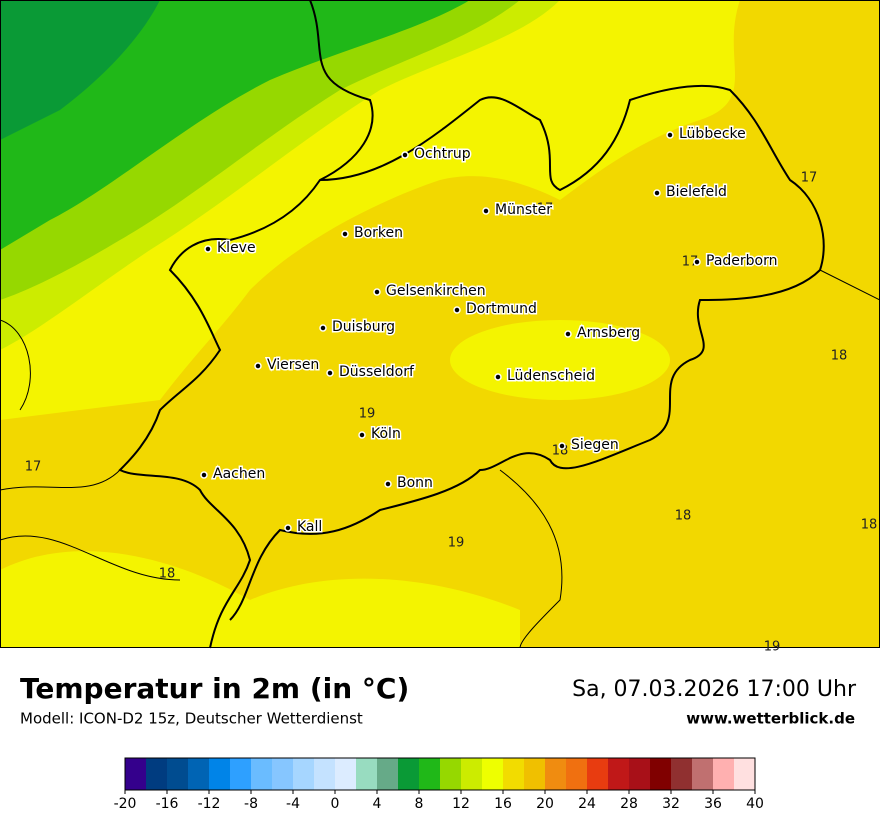  What do you see at coordinates (523, 210) in the screenshot?
I see `city-label: Münster` at bounding box center [523, 210].